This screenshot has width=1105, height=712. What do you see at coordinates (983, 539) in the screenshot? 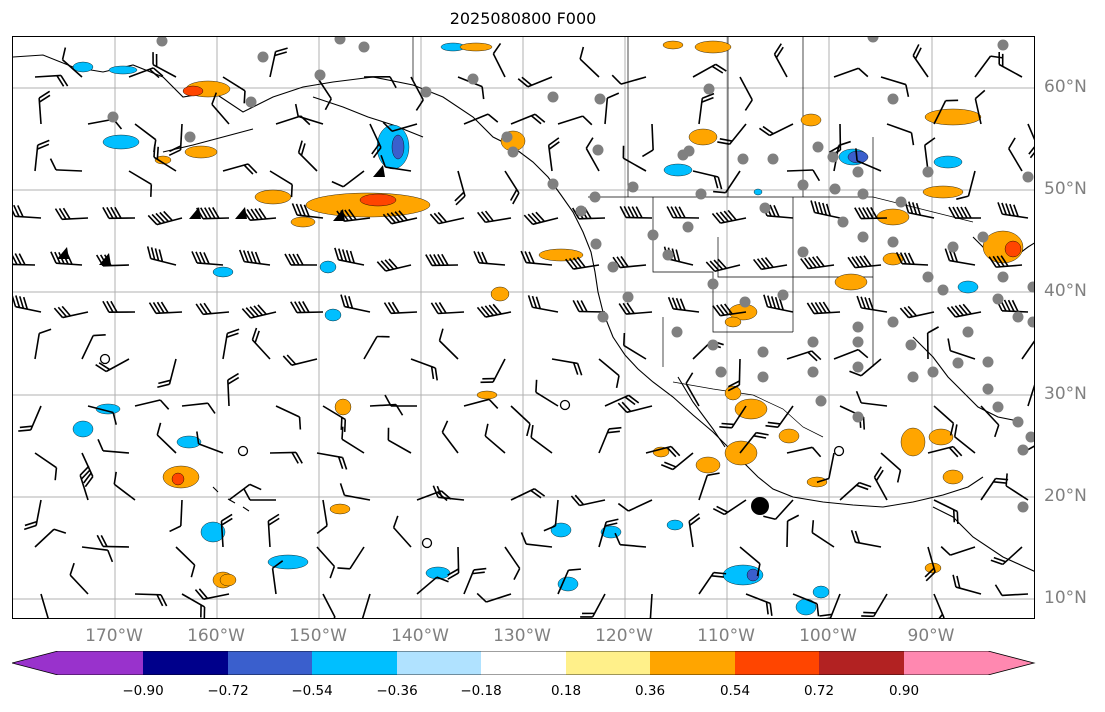
I see `central-america-coast` at bounding box center [983, 539].